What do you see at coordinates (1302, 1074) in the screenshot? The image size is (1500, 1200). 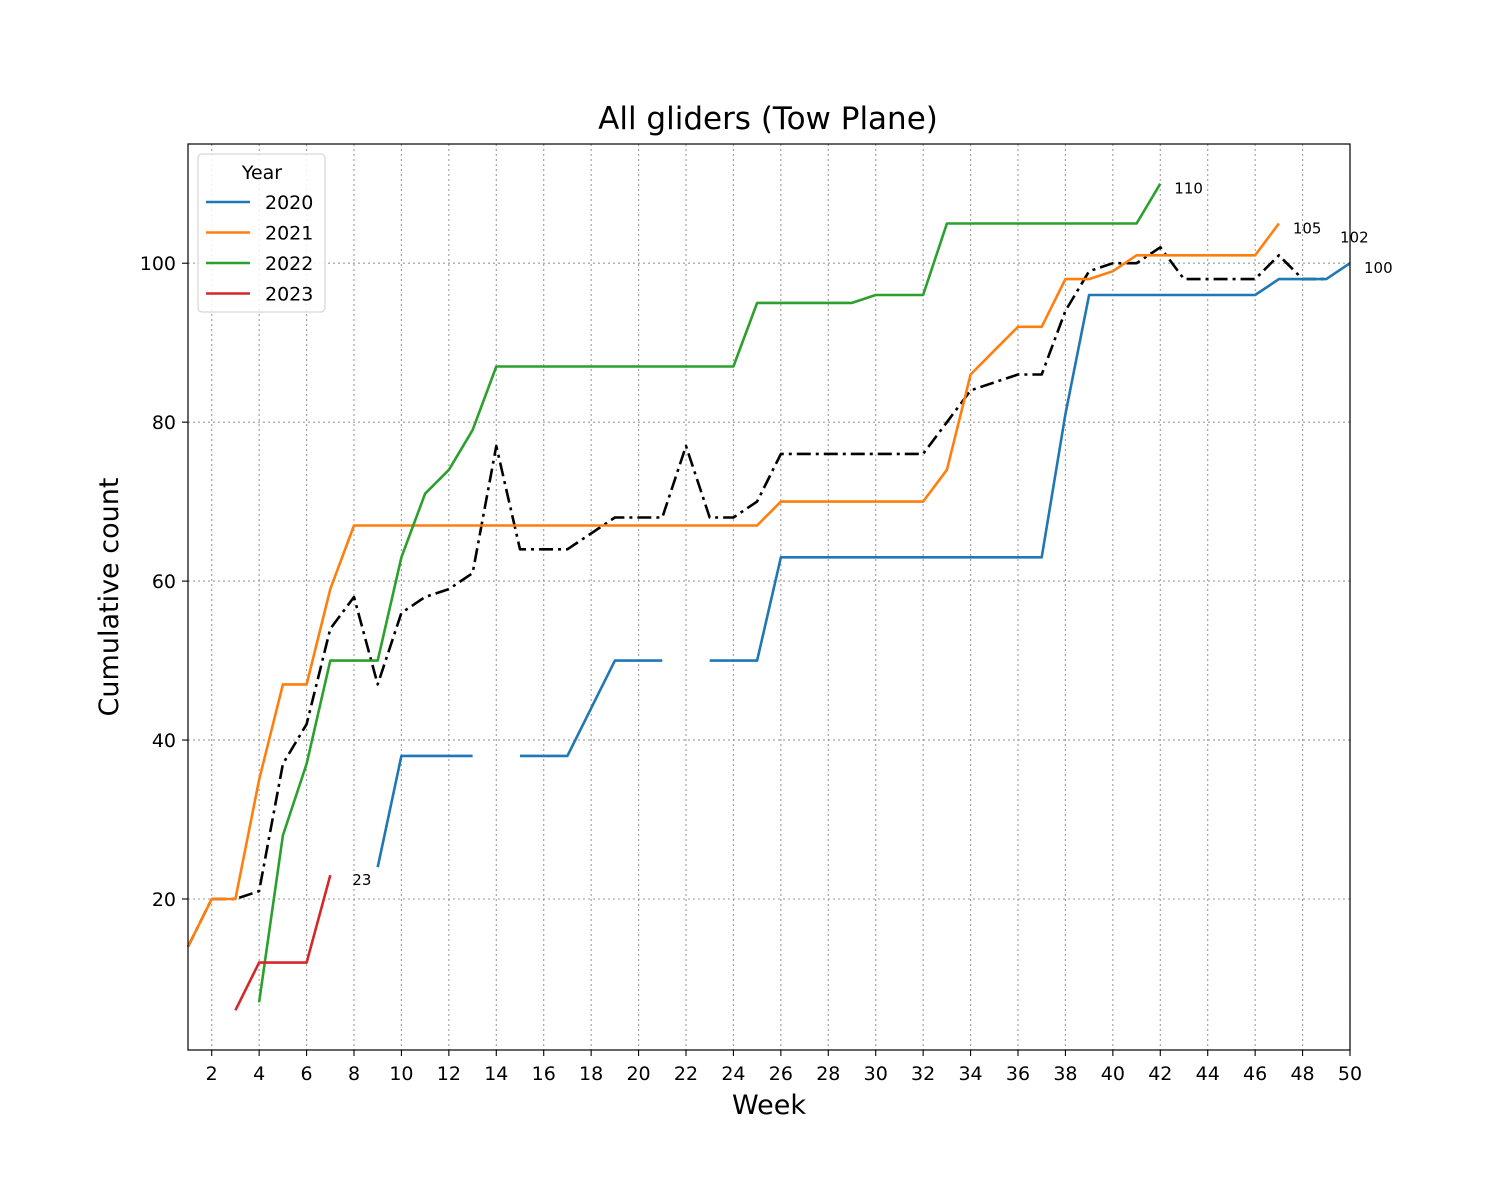 I see `x-tick-label: 48` at bounding box center [1302, 1074].